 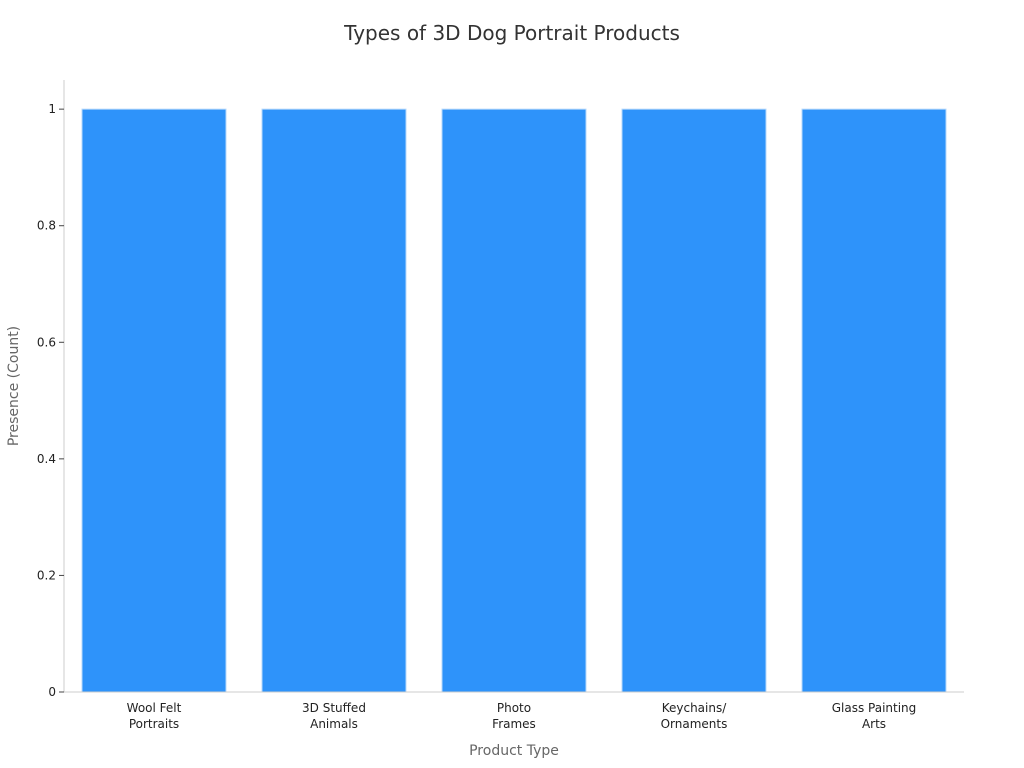 What do you see at coordinates (514, 716) in the screenshot?
I see `x-tick-label-2: Photo Frames` at bounding box center [514, 716].